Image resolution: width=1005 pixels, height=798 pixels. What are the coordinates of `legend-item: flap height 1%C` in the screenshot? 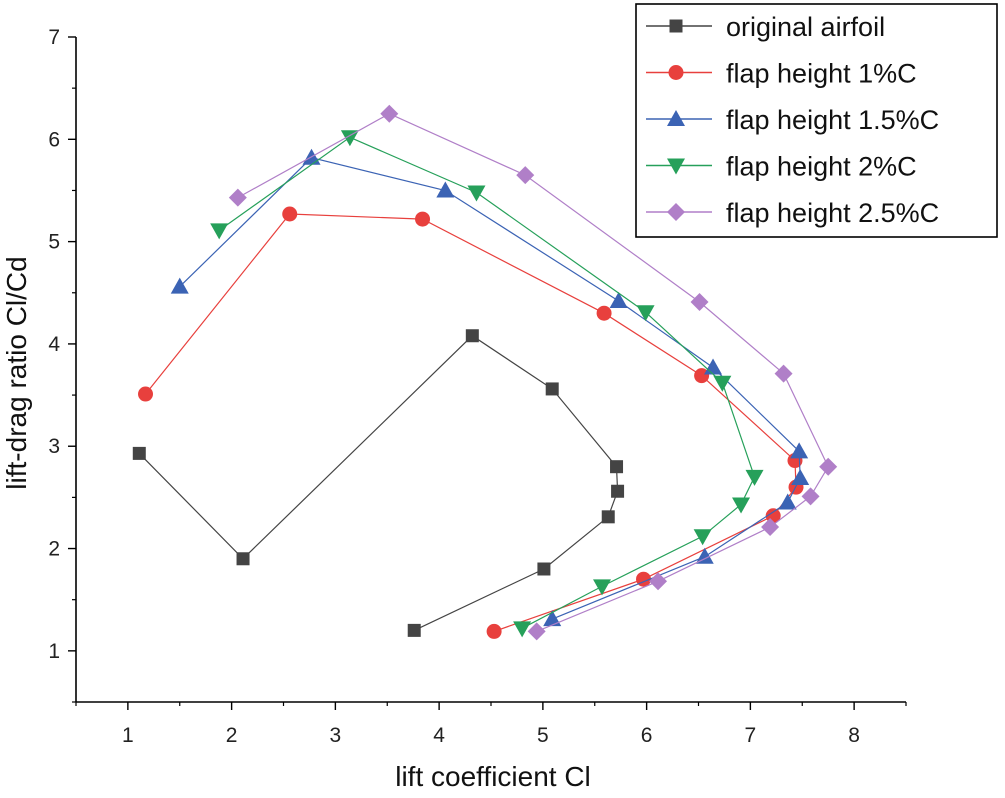 It's located at (781, 74).